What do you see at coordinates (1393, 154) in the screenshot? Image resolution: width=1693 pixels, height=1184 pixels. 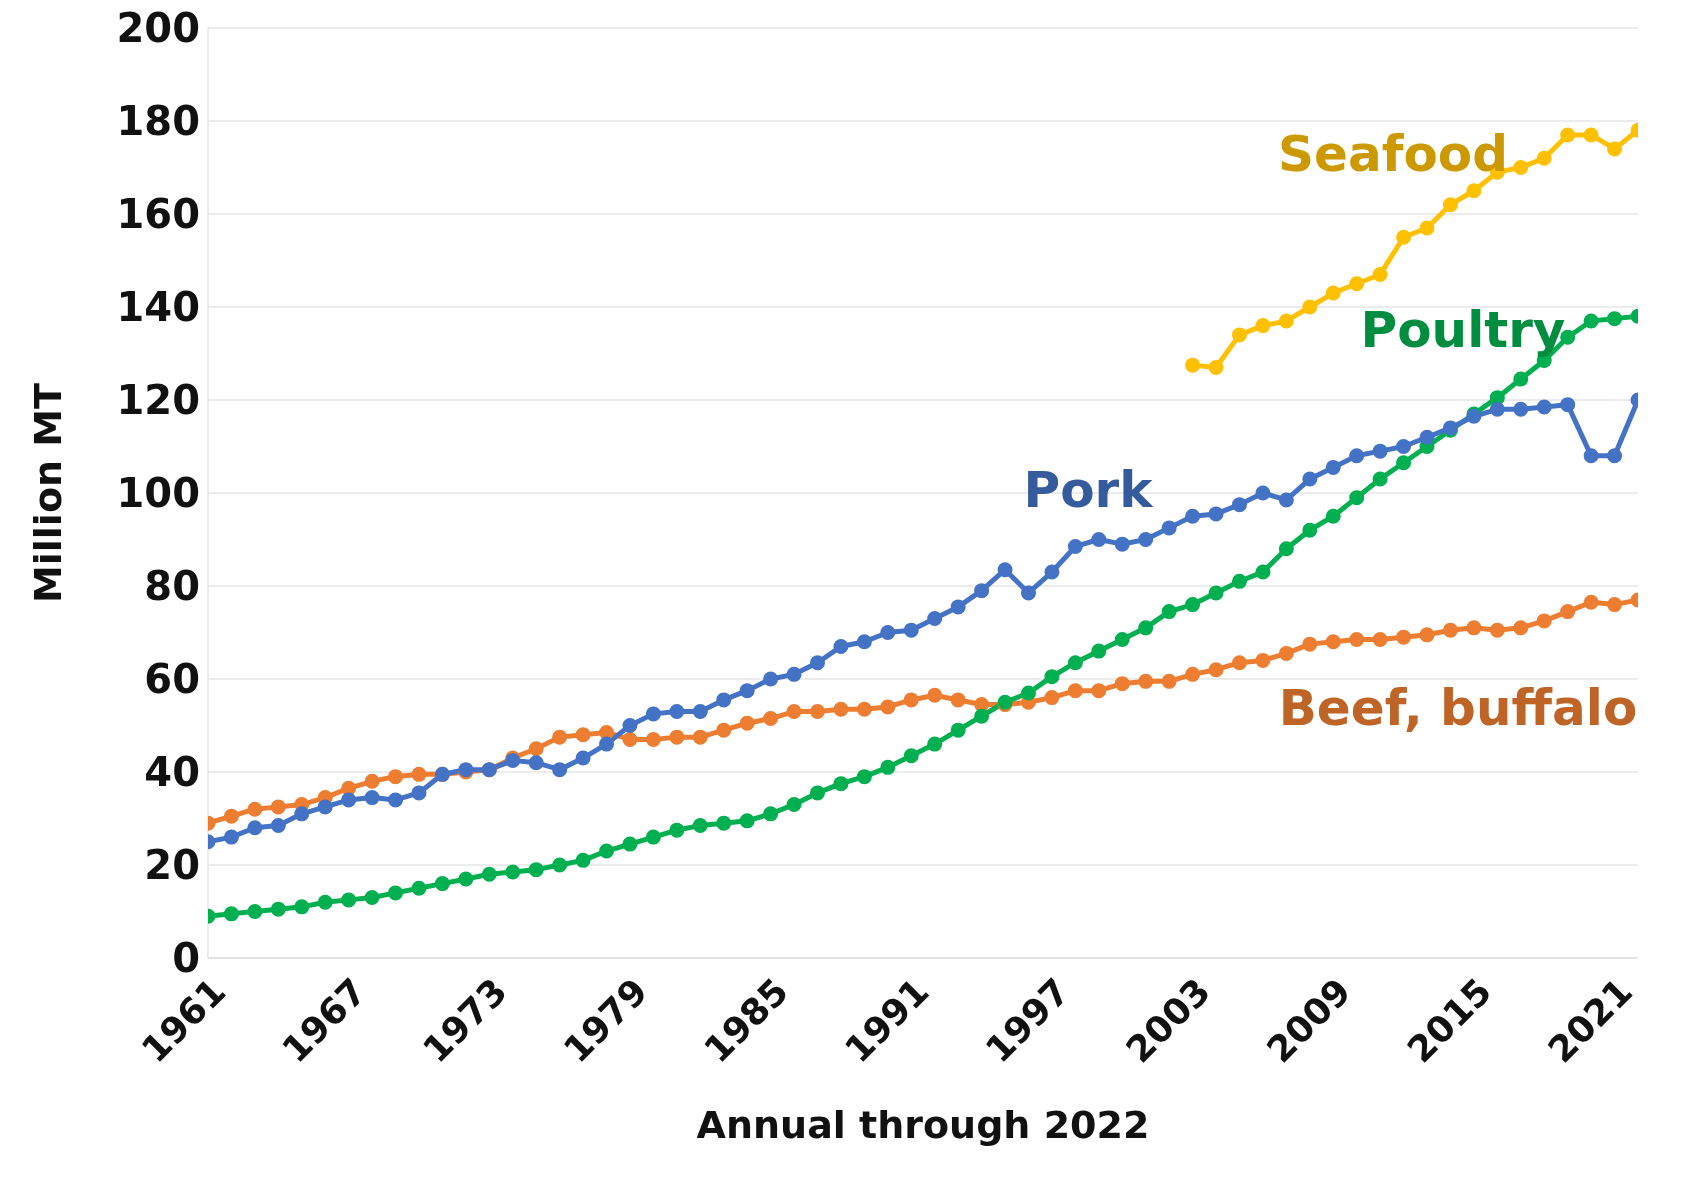 I see `series-label: Seafood` at bounding box center [1393, 154].